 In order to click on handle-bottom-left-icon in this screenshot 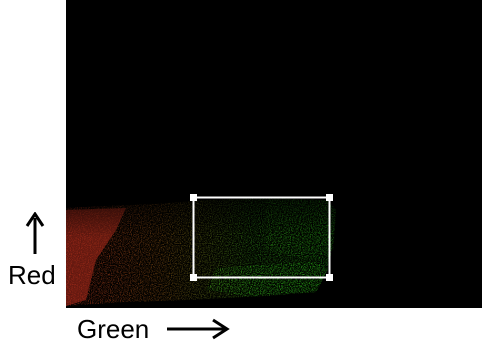, I will do `click(193, 277)`.